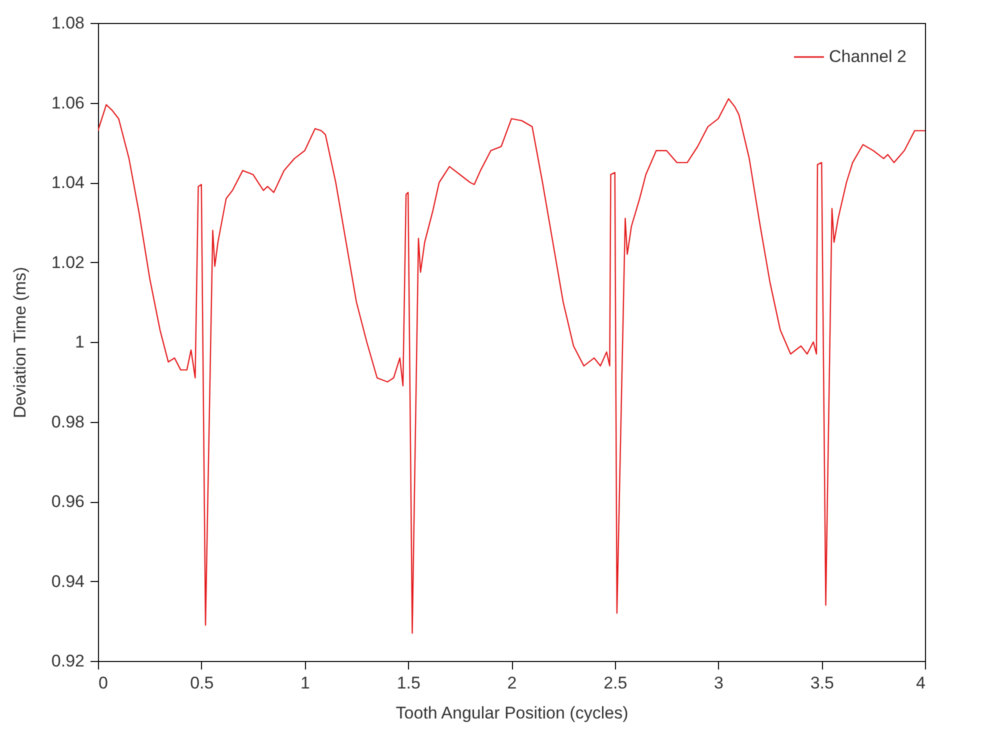 Image resolution: width=989 pixels, height=750 pixels. What do you see at coordinates (512, 683) in the screenshot?
I see `x-tick-label: 2` at bounding box center [512, 683].